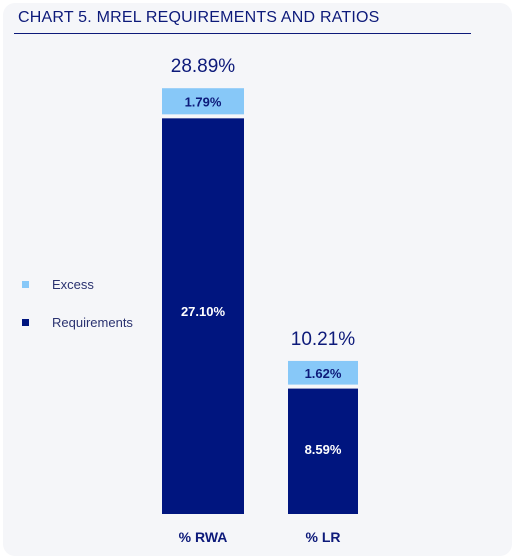  What do you see at coordinates (323, 537) in the screenshot?
I see `x-axis-label-lr: % LR` at bounding box center [323, 537].